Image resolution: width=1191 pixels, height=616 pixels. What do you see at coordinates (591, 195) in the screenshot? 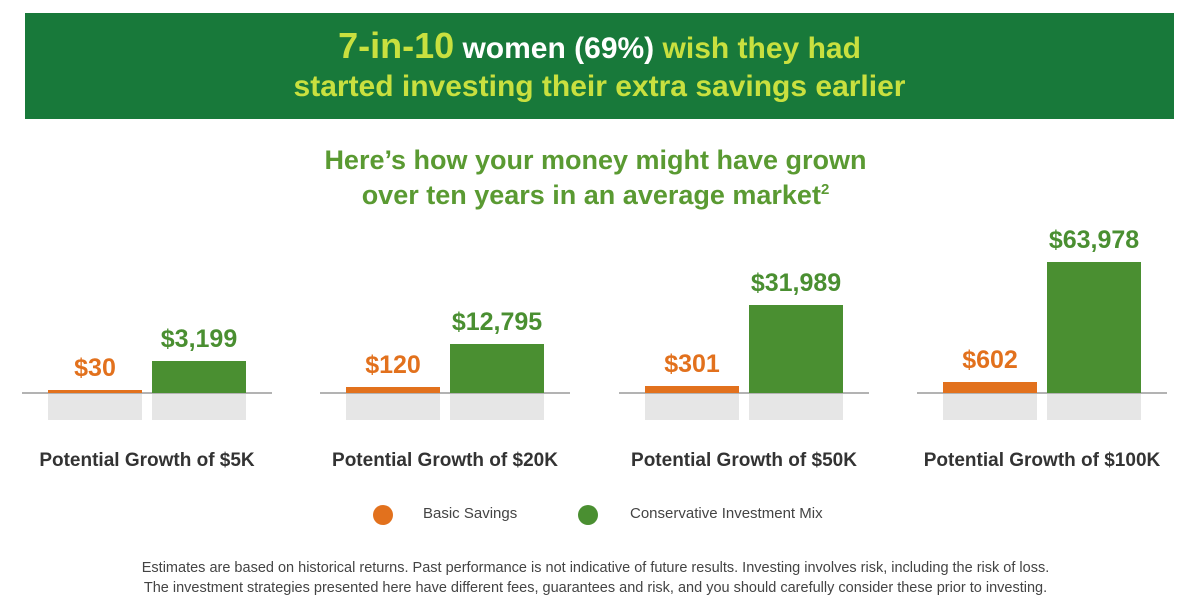
I see `subtitle-line2-text: over ten years in an average market` at bounding box center [591, 195].